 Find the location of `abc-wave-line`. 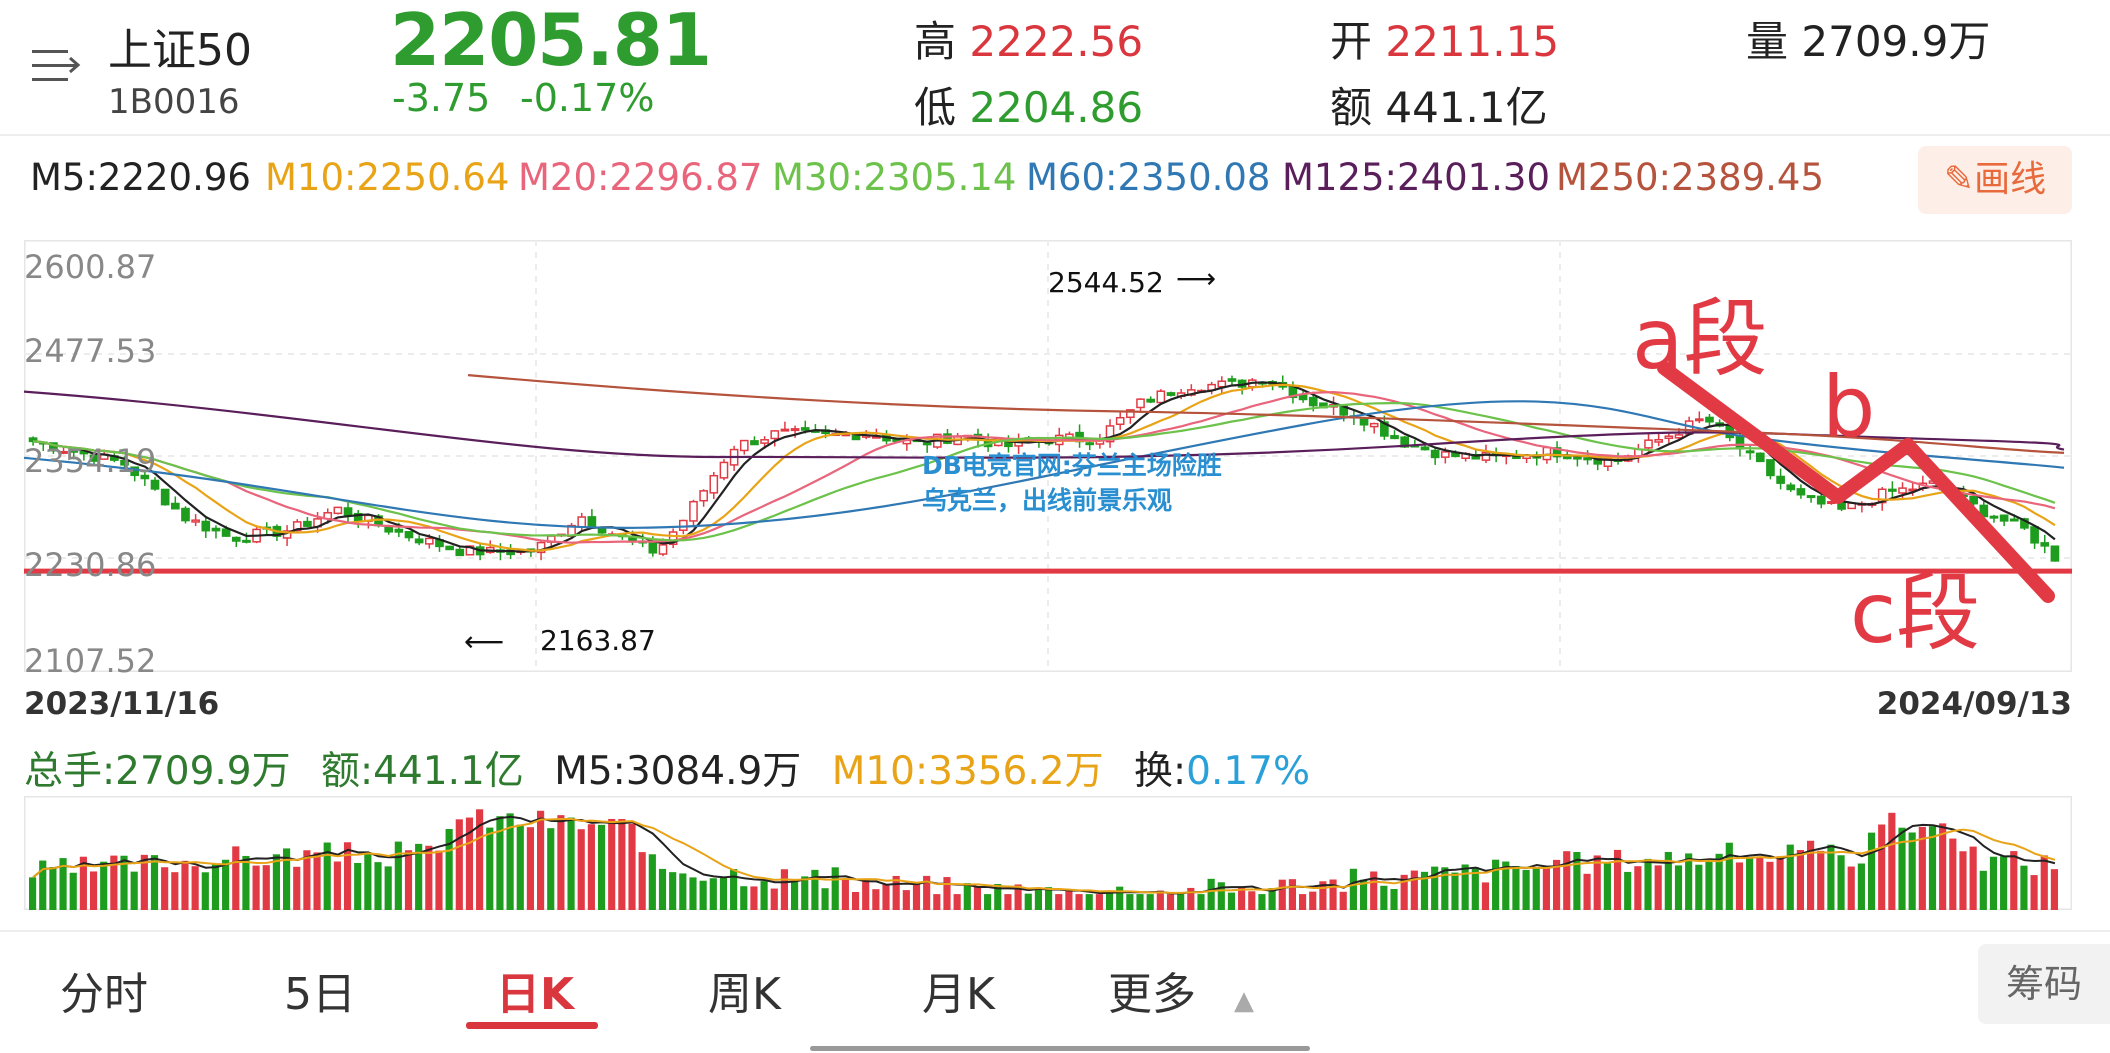

abc-wave-line is located at coordinates (1856, 482).